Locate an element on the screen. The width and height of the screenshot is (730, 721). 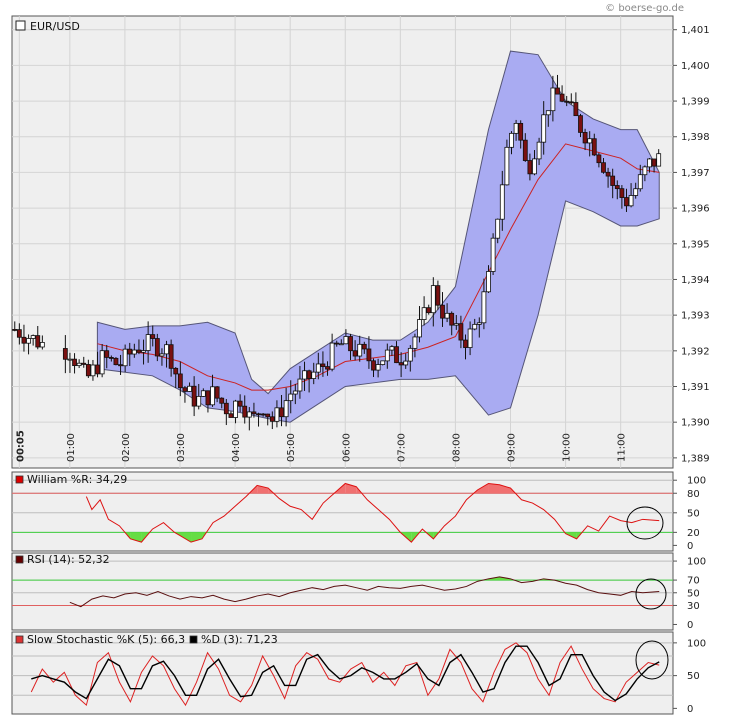
williams-r-line is located at coordinates (372, 512).